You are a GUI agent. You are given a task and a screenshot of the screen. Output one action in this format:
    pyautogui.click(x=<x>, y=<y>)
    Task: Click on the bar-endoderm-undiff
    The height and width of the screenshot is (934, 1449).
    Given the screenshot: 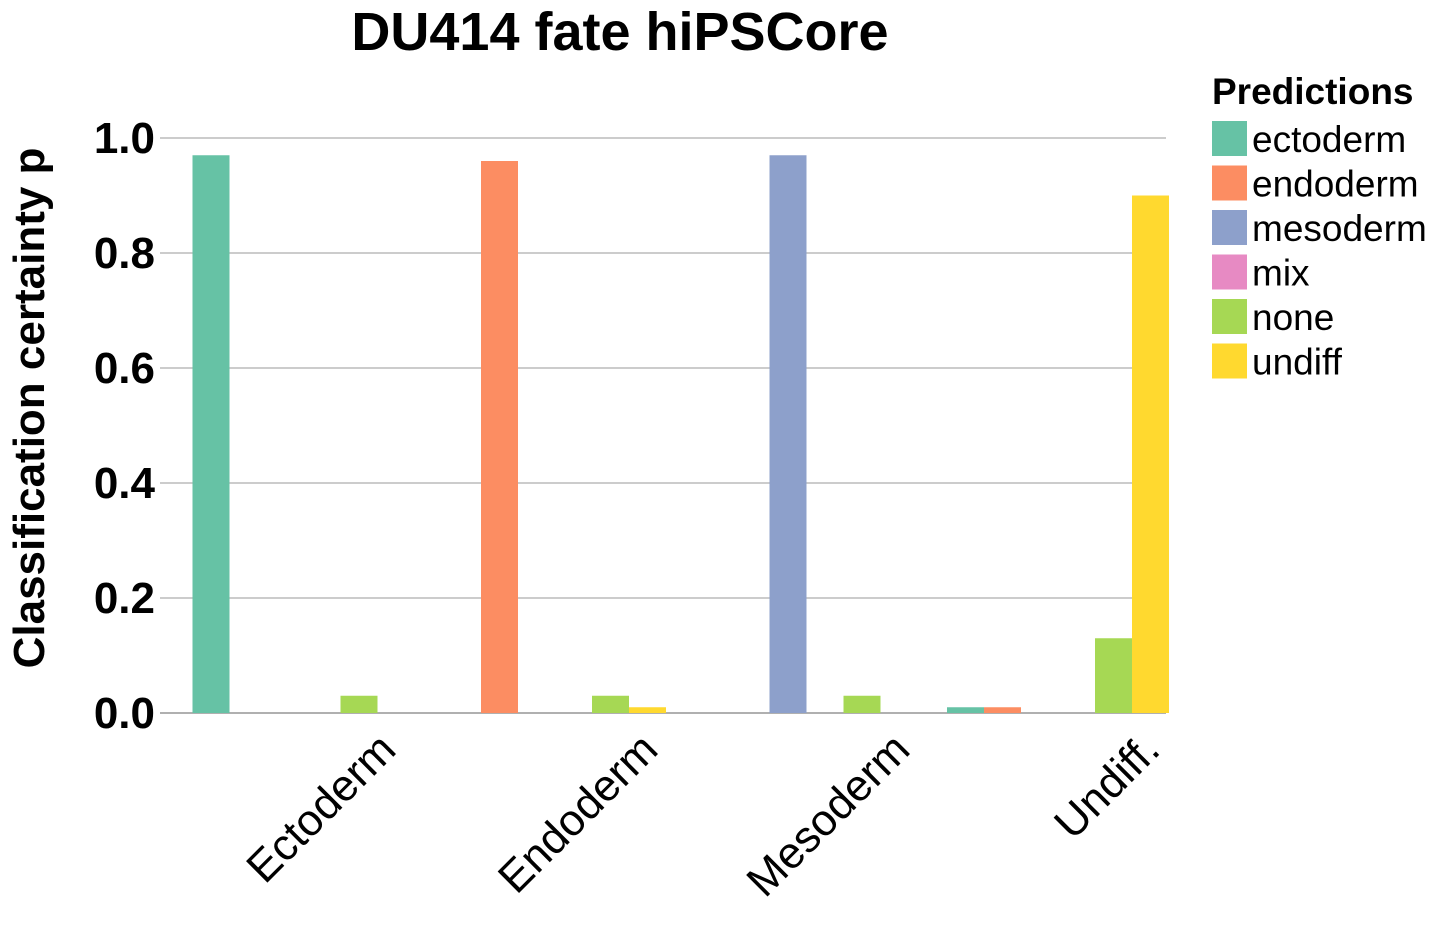 What is the action you would take?
    pyautogui.click(x=1002, y=710)
    